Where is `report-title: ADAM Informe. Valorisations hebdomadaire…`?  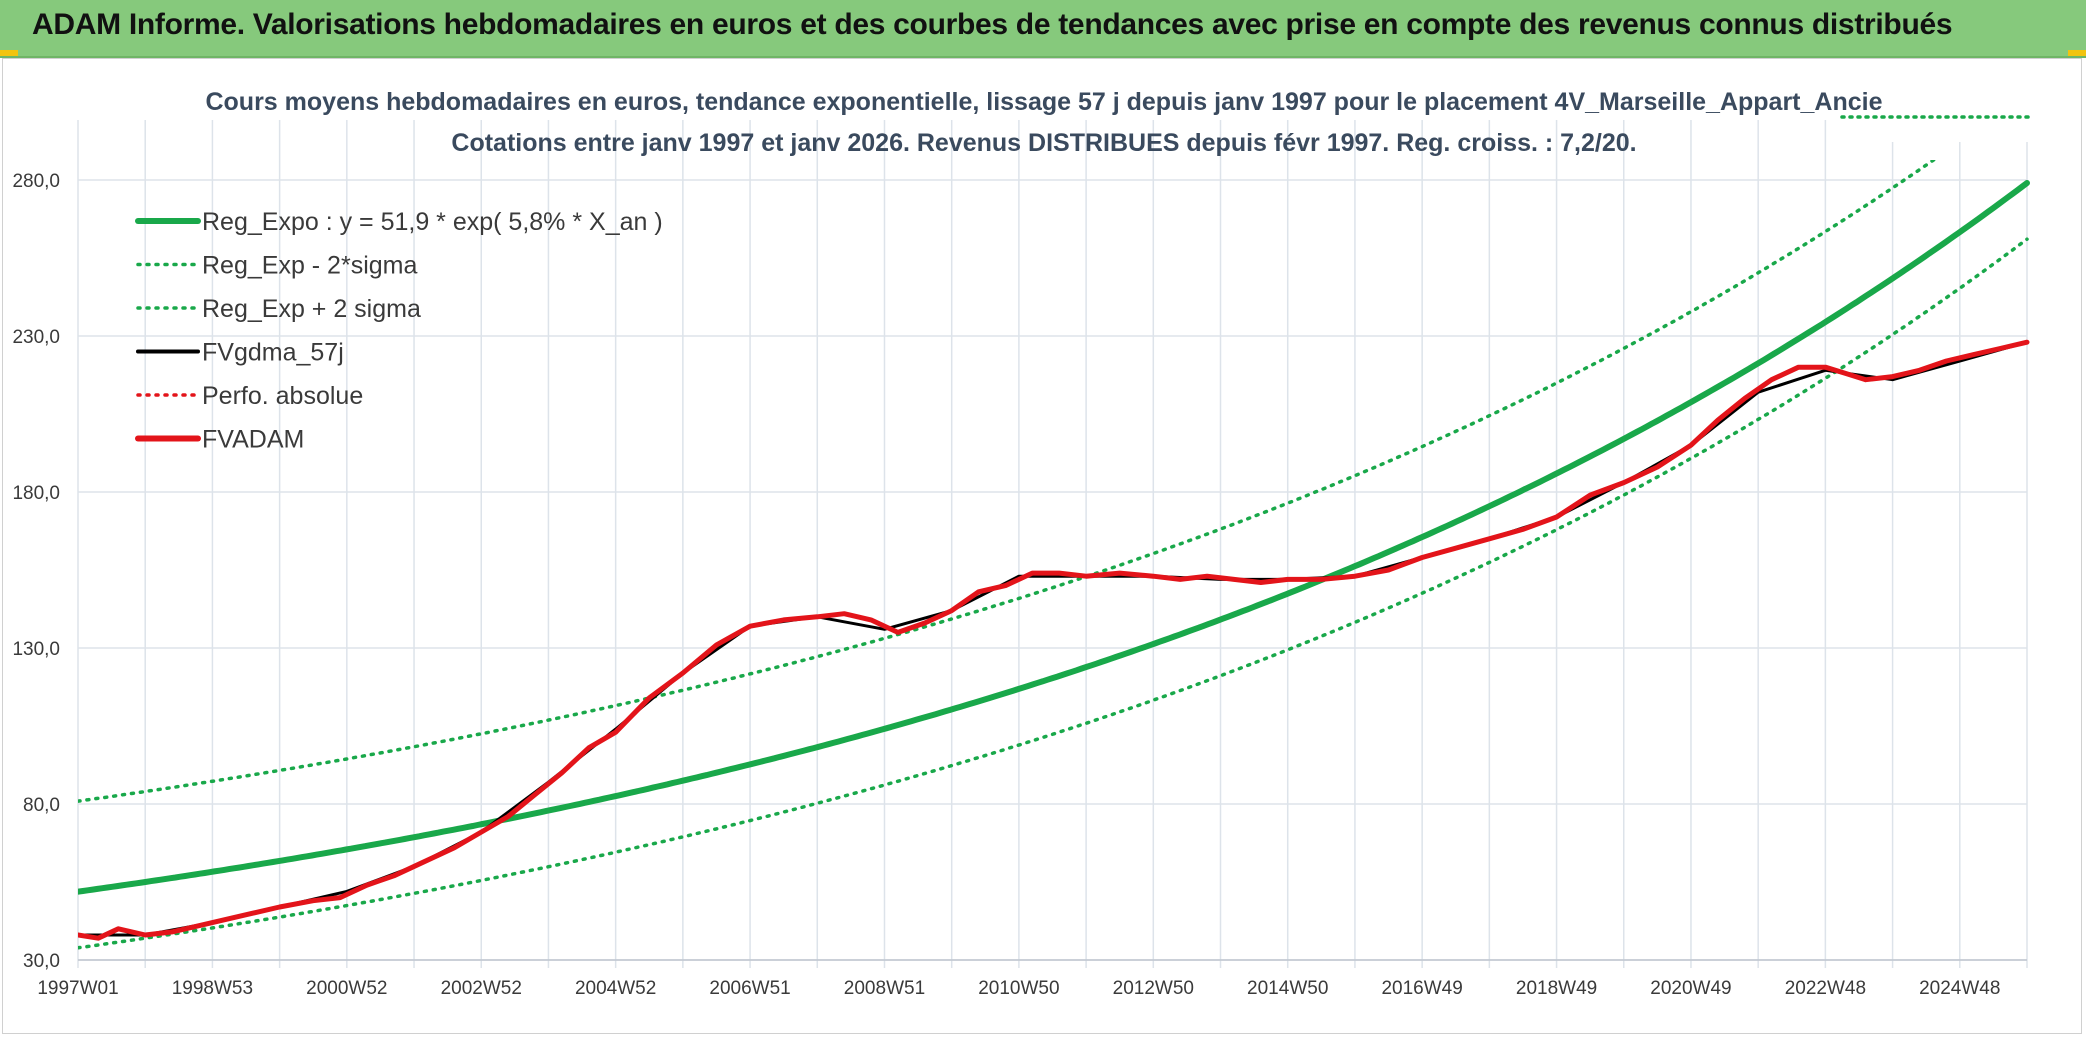
report-title: ADAM Informe. Valorisations hebdomadaire… is located at coordinates (992, 24).